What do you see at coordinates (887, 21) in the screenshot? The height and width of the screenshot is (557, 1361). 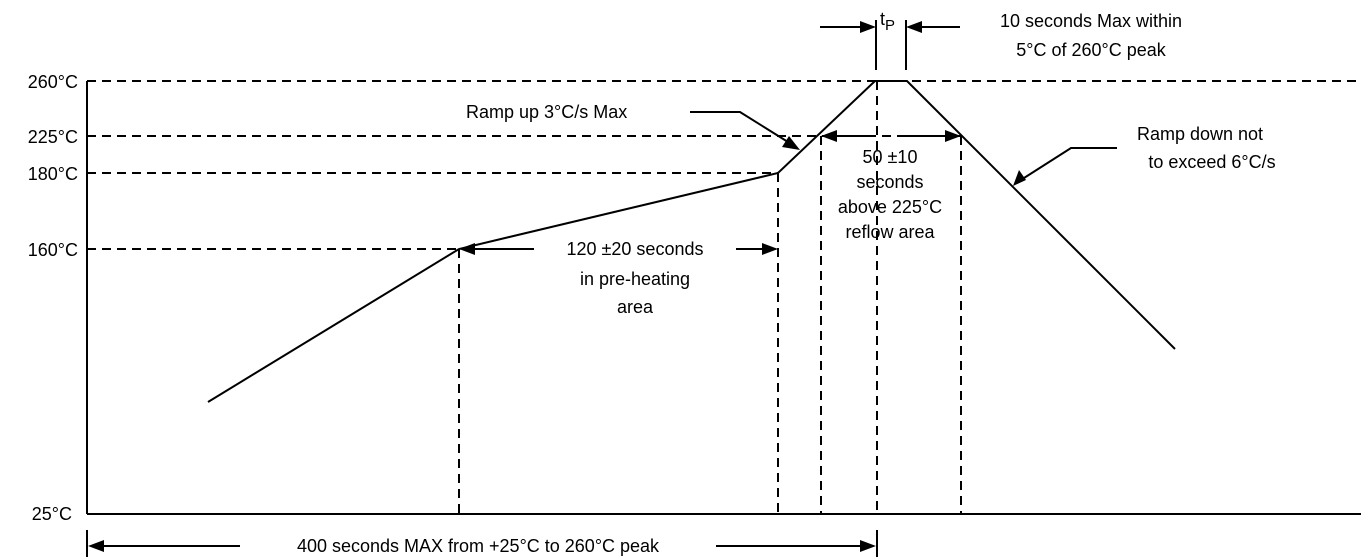 I see `tp-label: tP` at bounding box center [887, 21].